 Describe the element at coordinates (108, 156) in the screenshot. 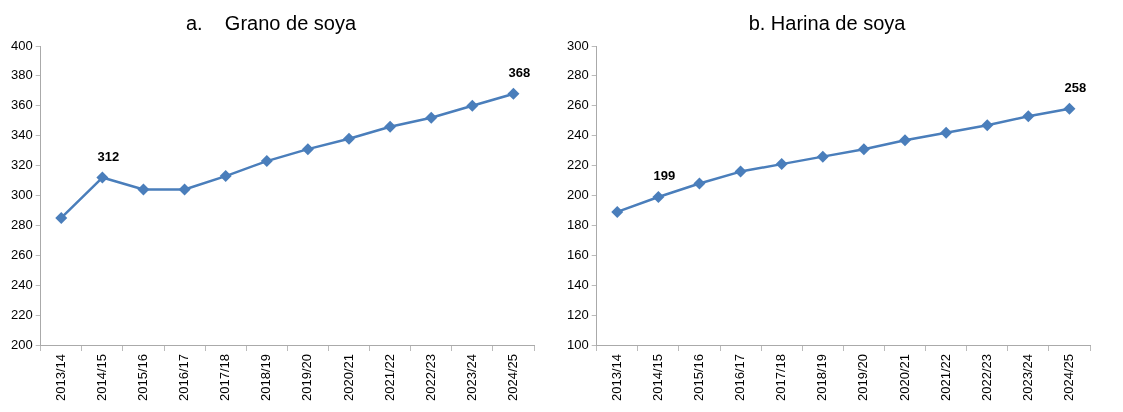

I see `data-label: 312` at that location.